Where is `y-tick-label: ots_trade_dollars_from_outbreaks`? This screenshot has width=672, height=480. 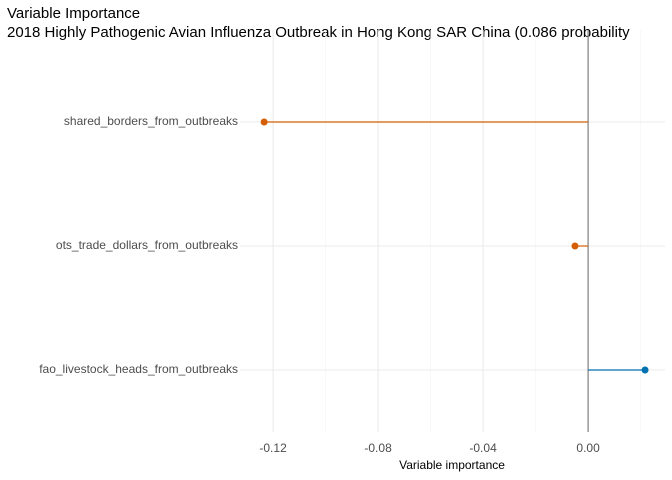 y-tick-label: ots_trade_dollars_from_outbreaks is located at coordinates (147, 245).